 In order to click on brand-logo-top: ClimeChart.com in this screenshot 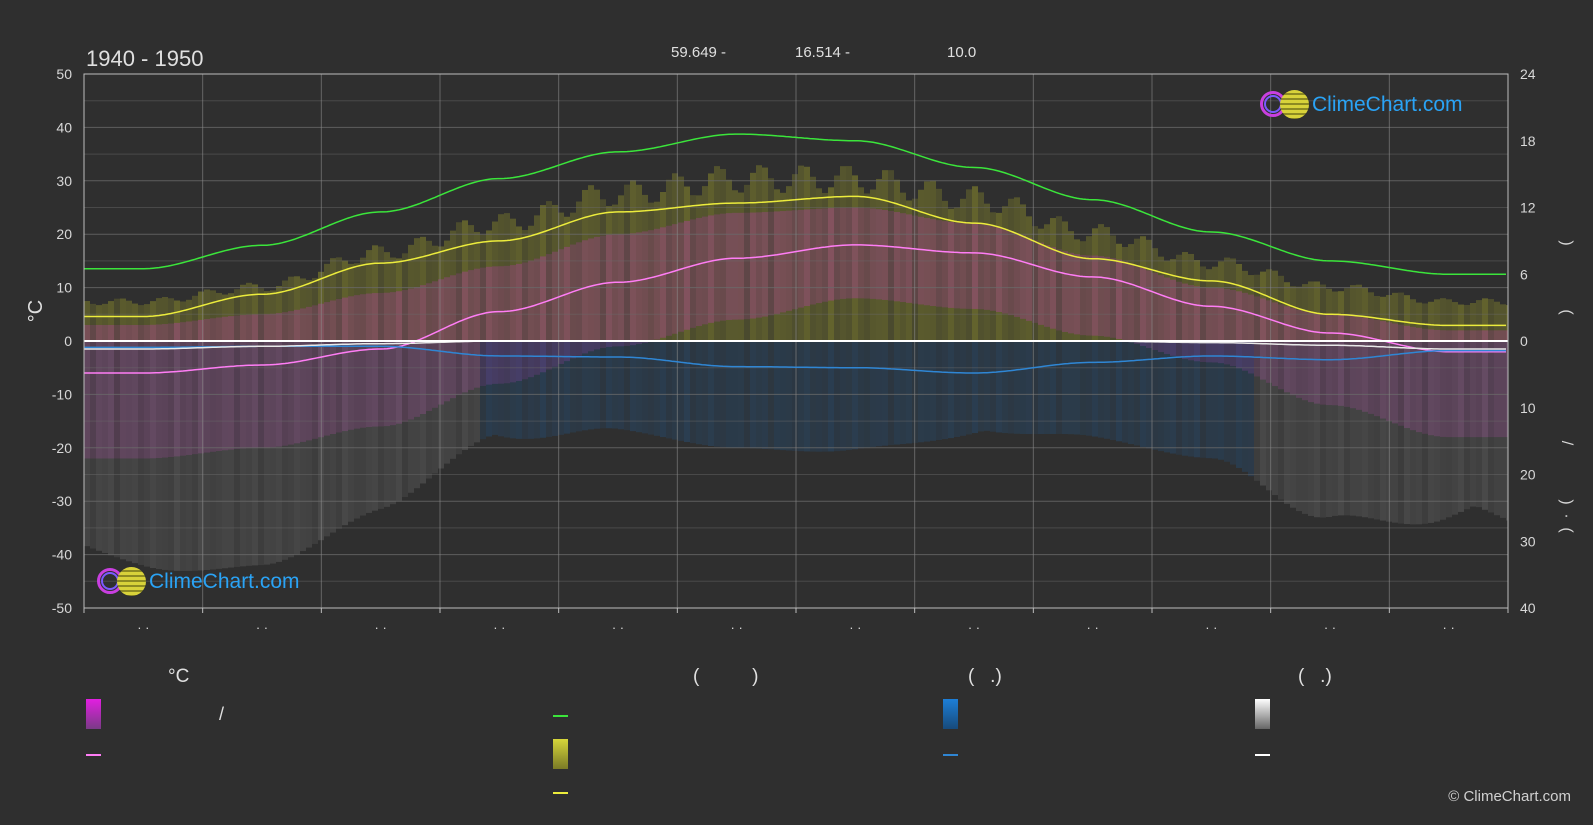, I will do `click(1360, 105)`.